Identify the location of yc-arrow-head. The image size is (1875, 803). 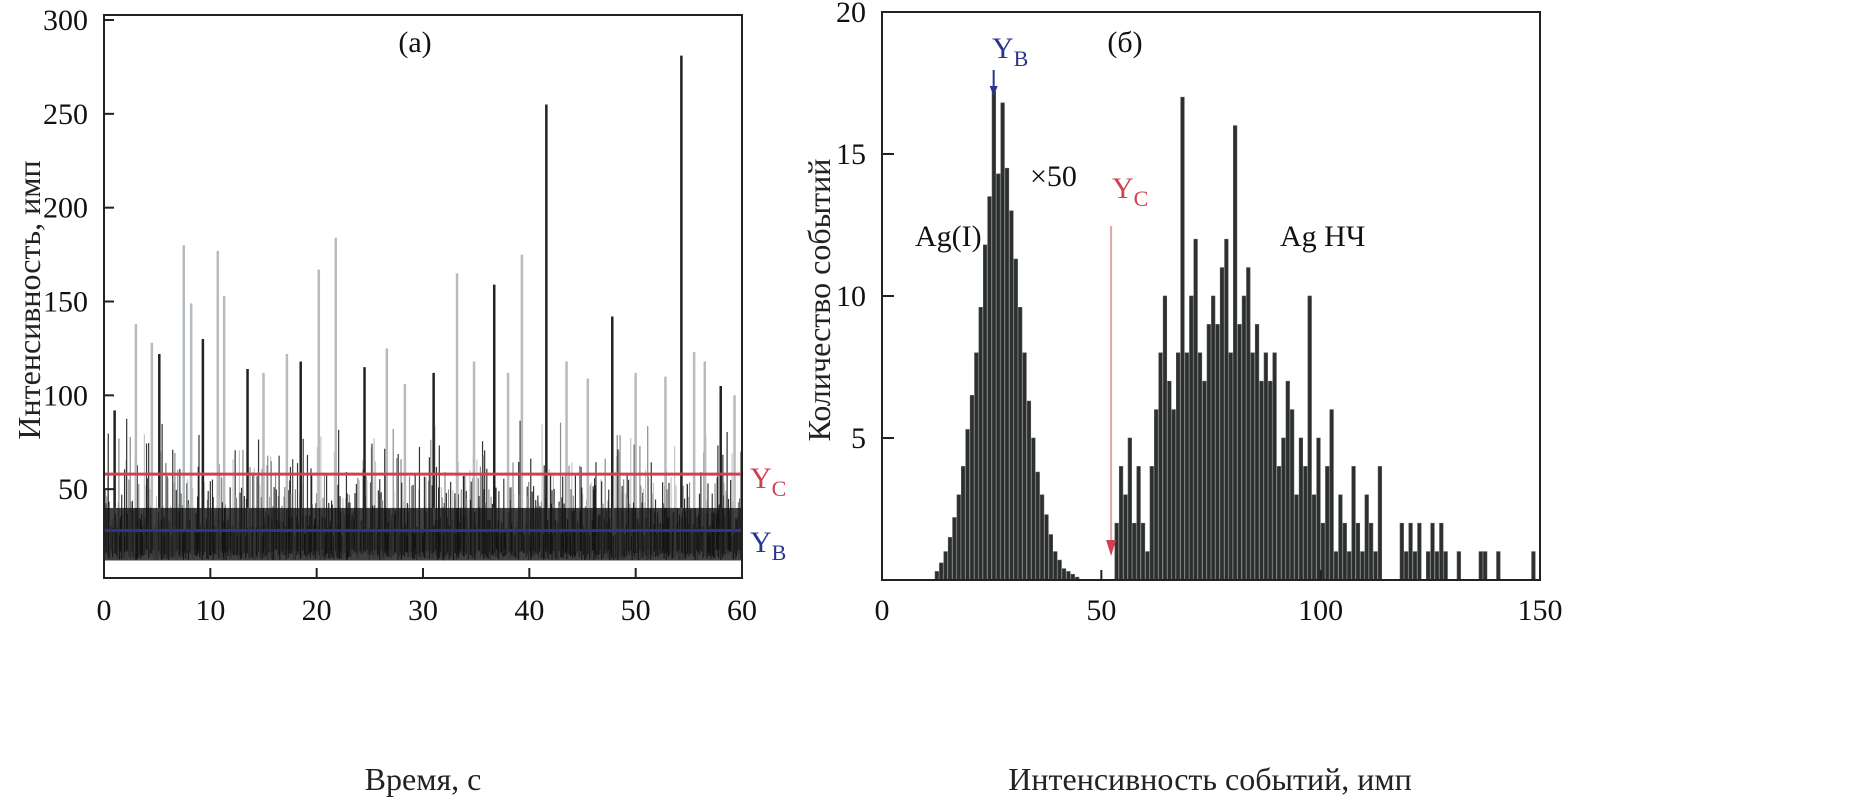
(1111, 548).